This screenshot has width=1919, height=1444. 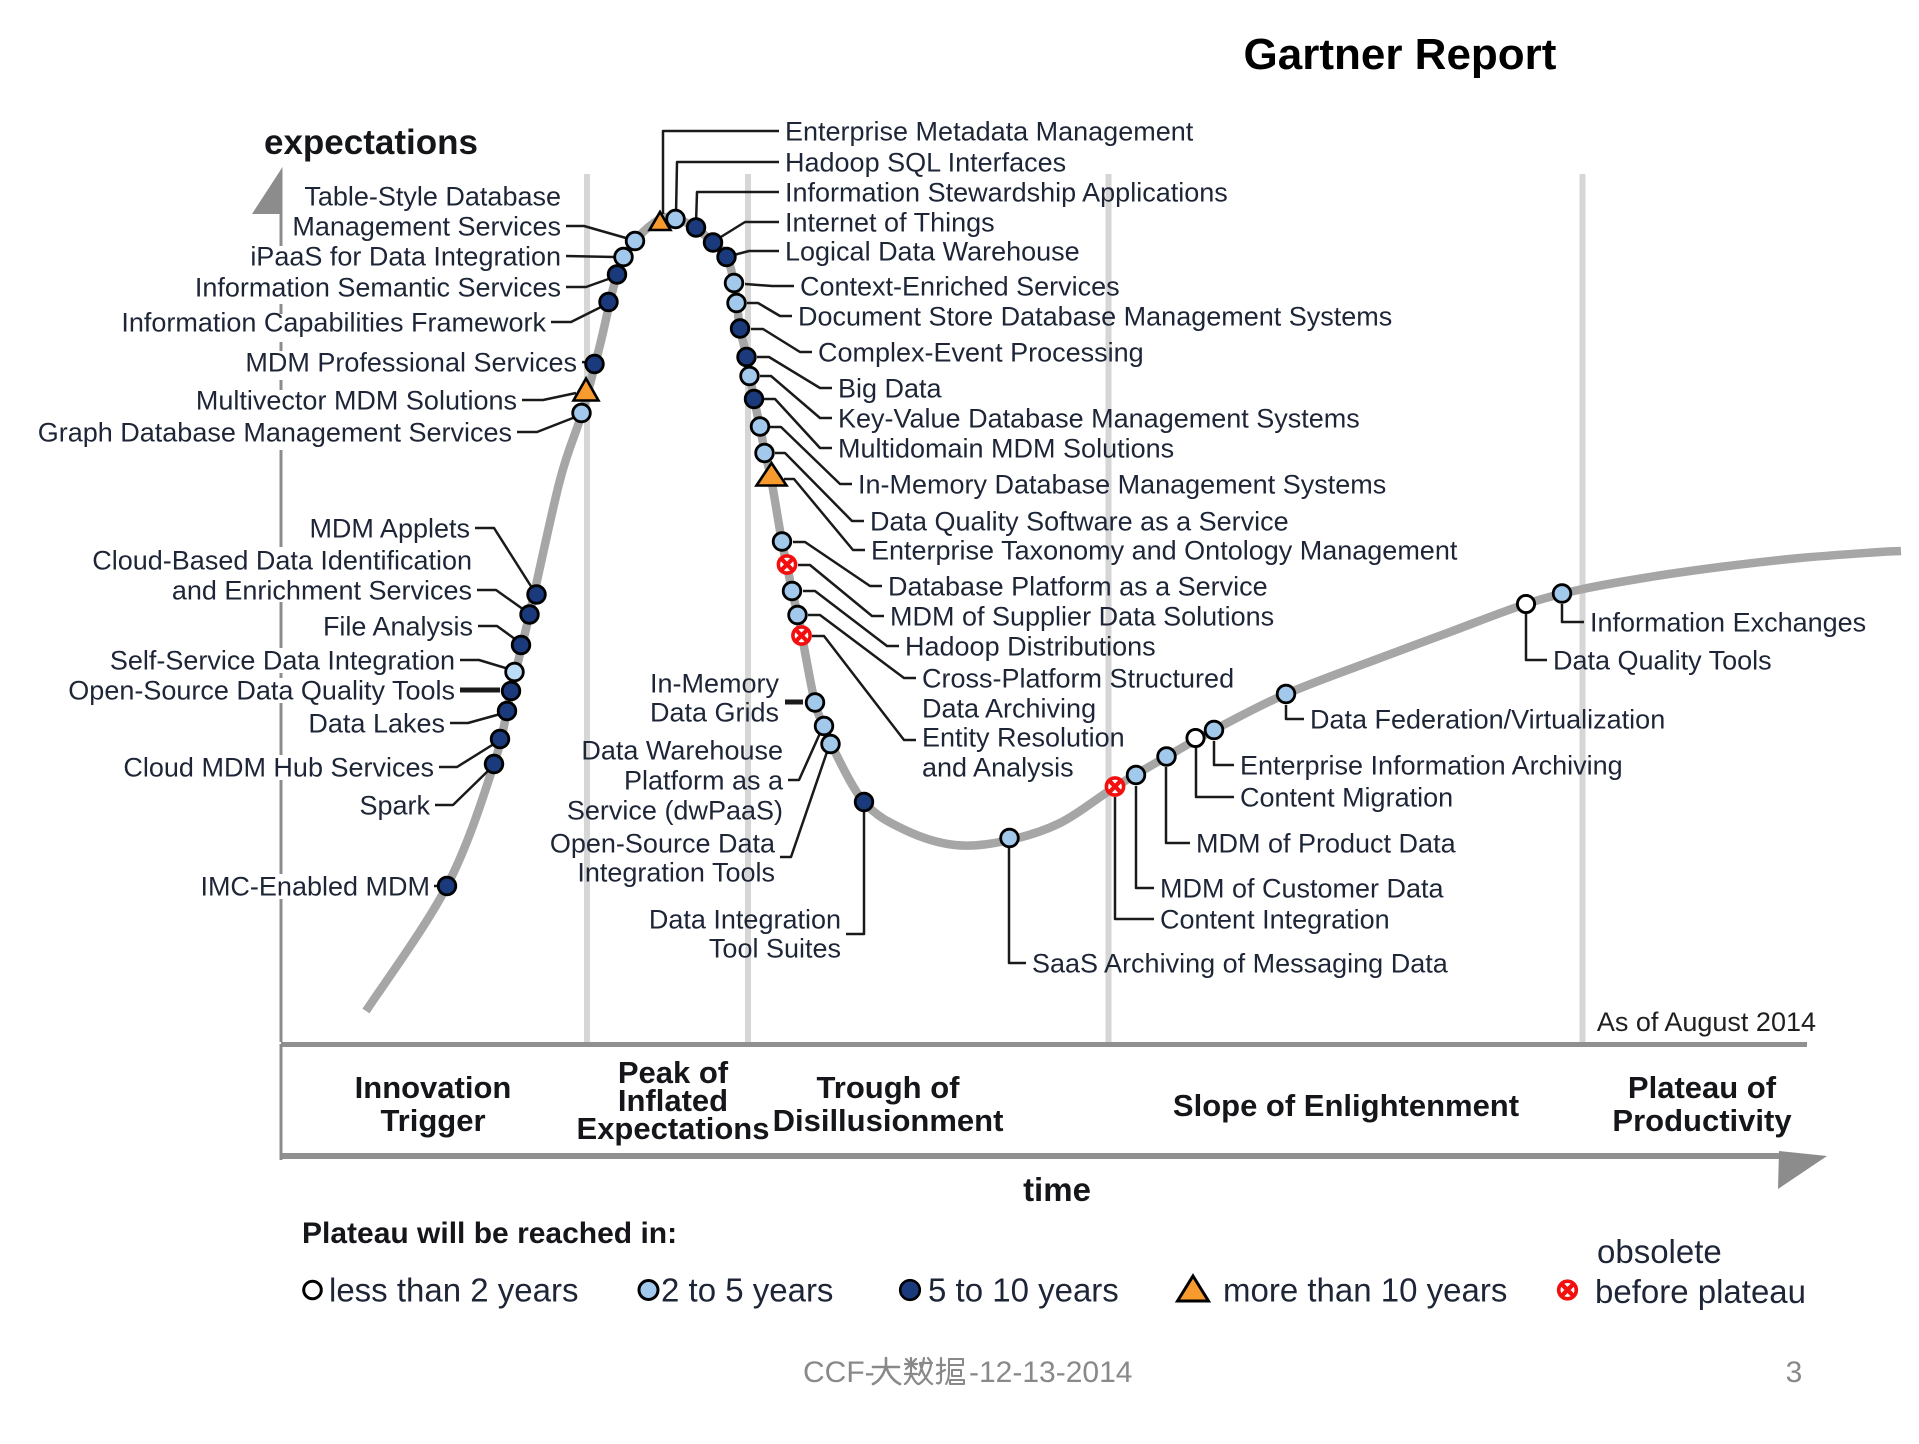 I want to click on svg-text: Internet of Things, so click(x=890, y=223).